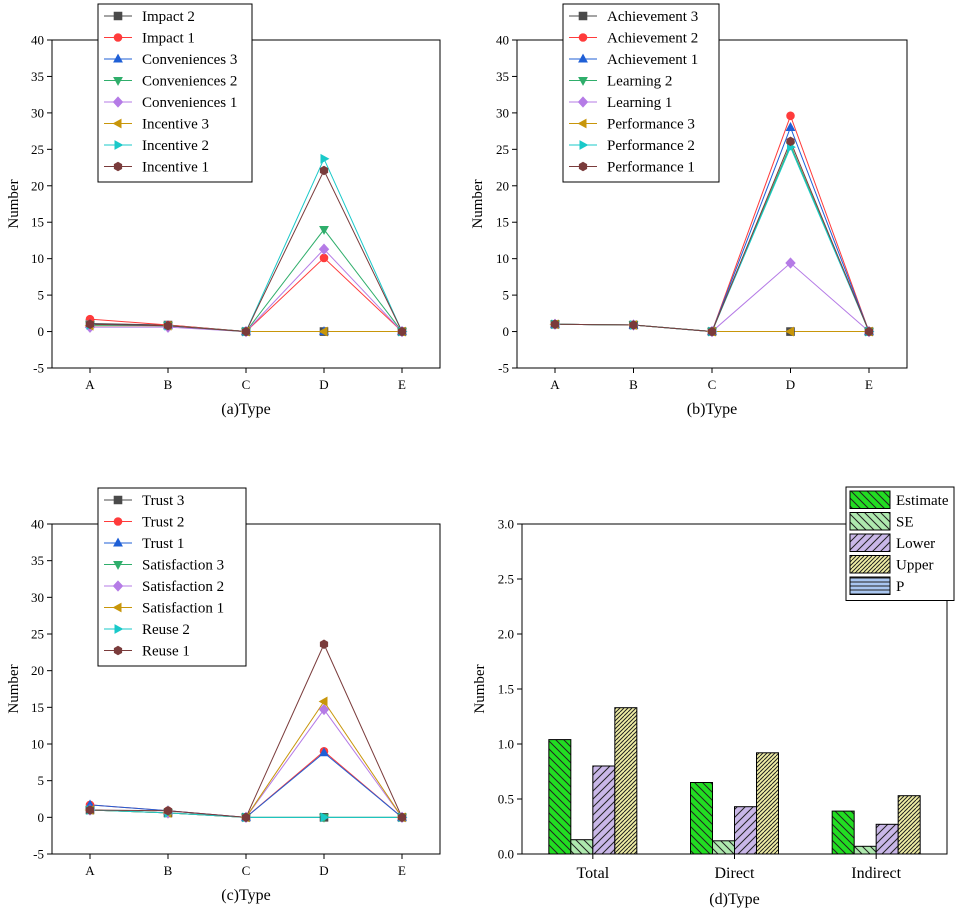 Image resolution: width=957 pixels, height=921 pixels. Describe the element at coordinates (246, 409) in the screenshot. I see `x-axis-title: (a)Type` at that location.